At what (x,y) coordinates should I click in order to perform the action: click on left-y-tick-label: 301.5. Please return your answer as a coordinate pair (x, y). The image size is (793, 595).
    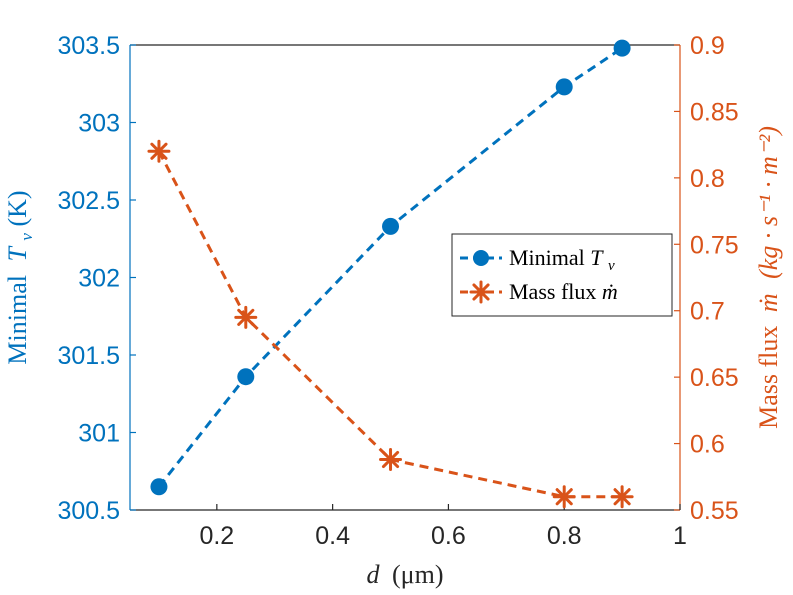
    Looking at the image, I should click on (88, 356).